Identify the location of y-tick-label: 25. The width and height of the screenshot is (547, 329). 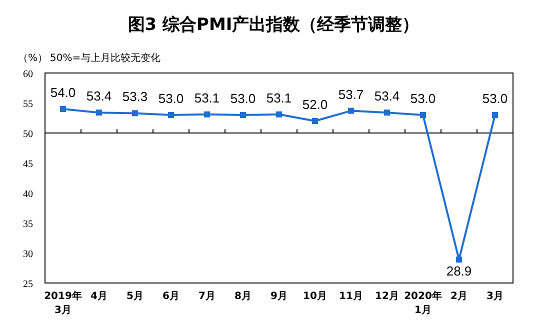
(28, 284).